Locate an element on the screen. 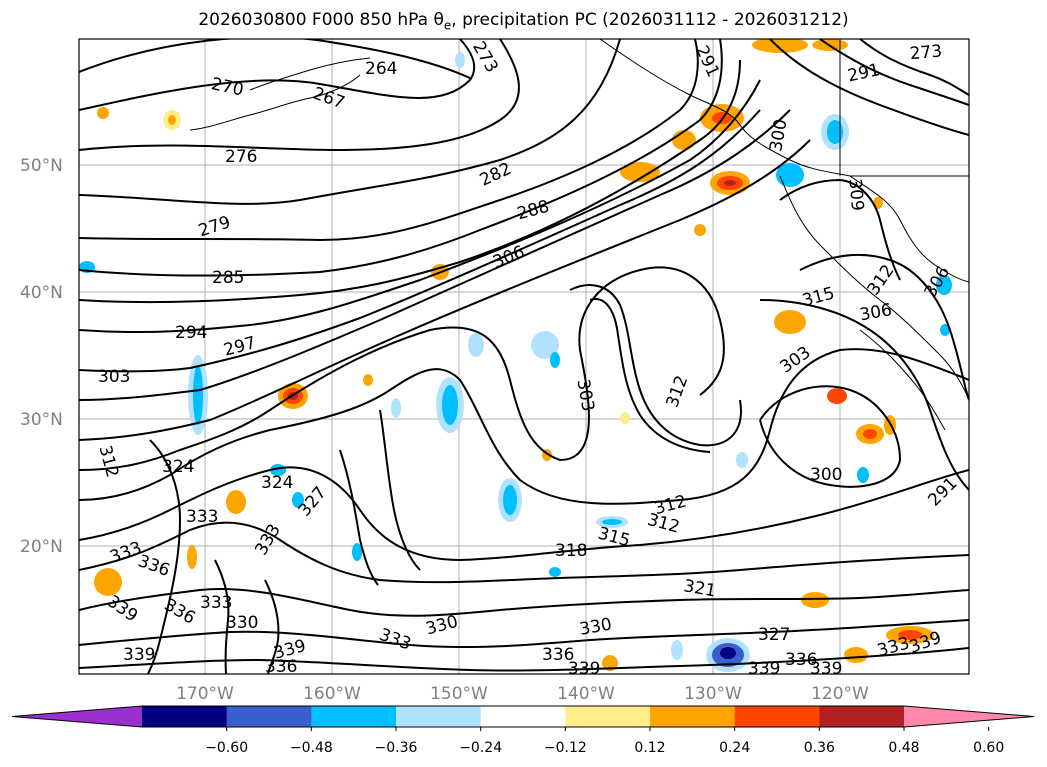 This screenshot has height=767, width=1047. lat-label-40n: 40°N is located at coordinates (41, 293).